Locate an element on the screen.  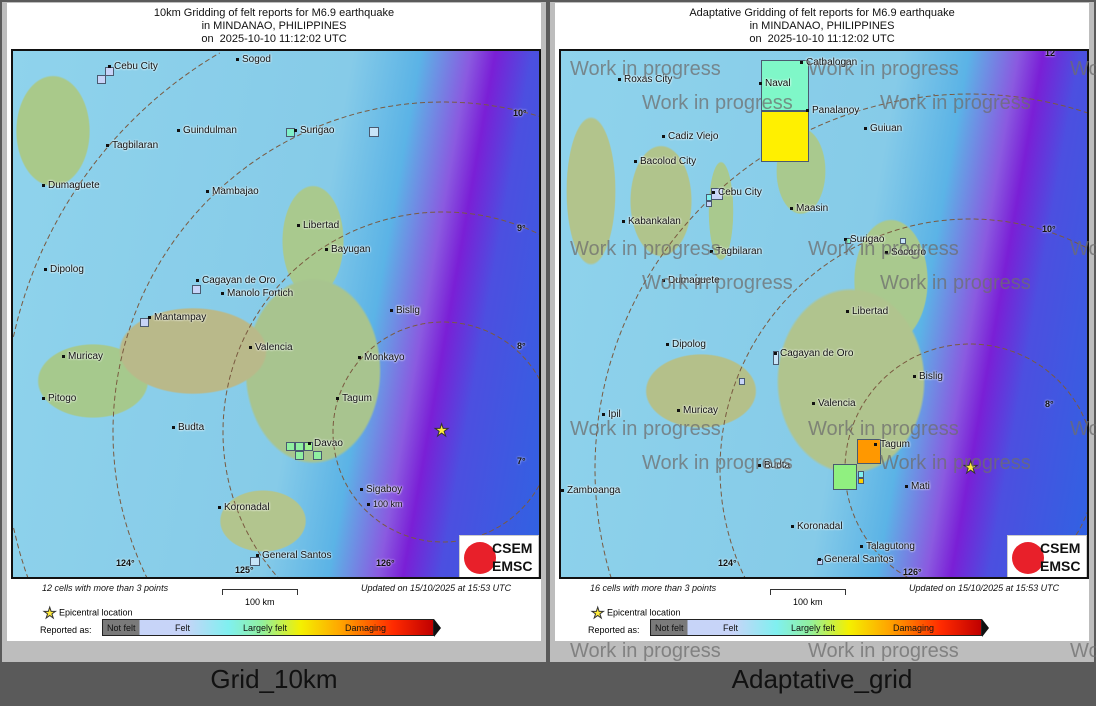
epicenter-legend: ★ Epicentral location is located at coordinates (635, 613).